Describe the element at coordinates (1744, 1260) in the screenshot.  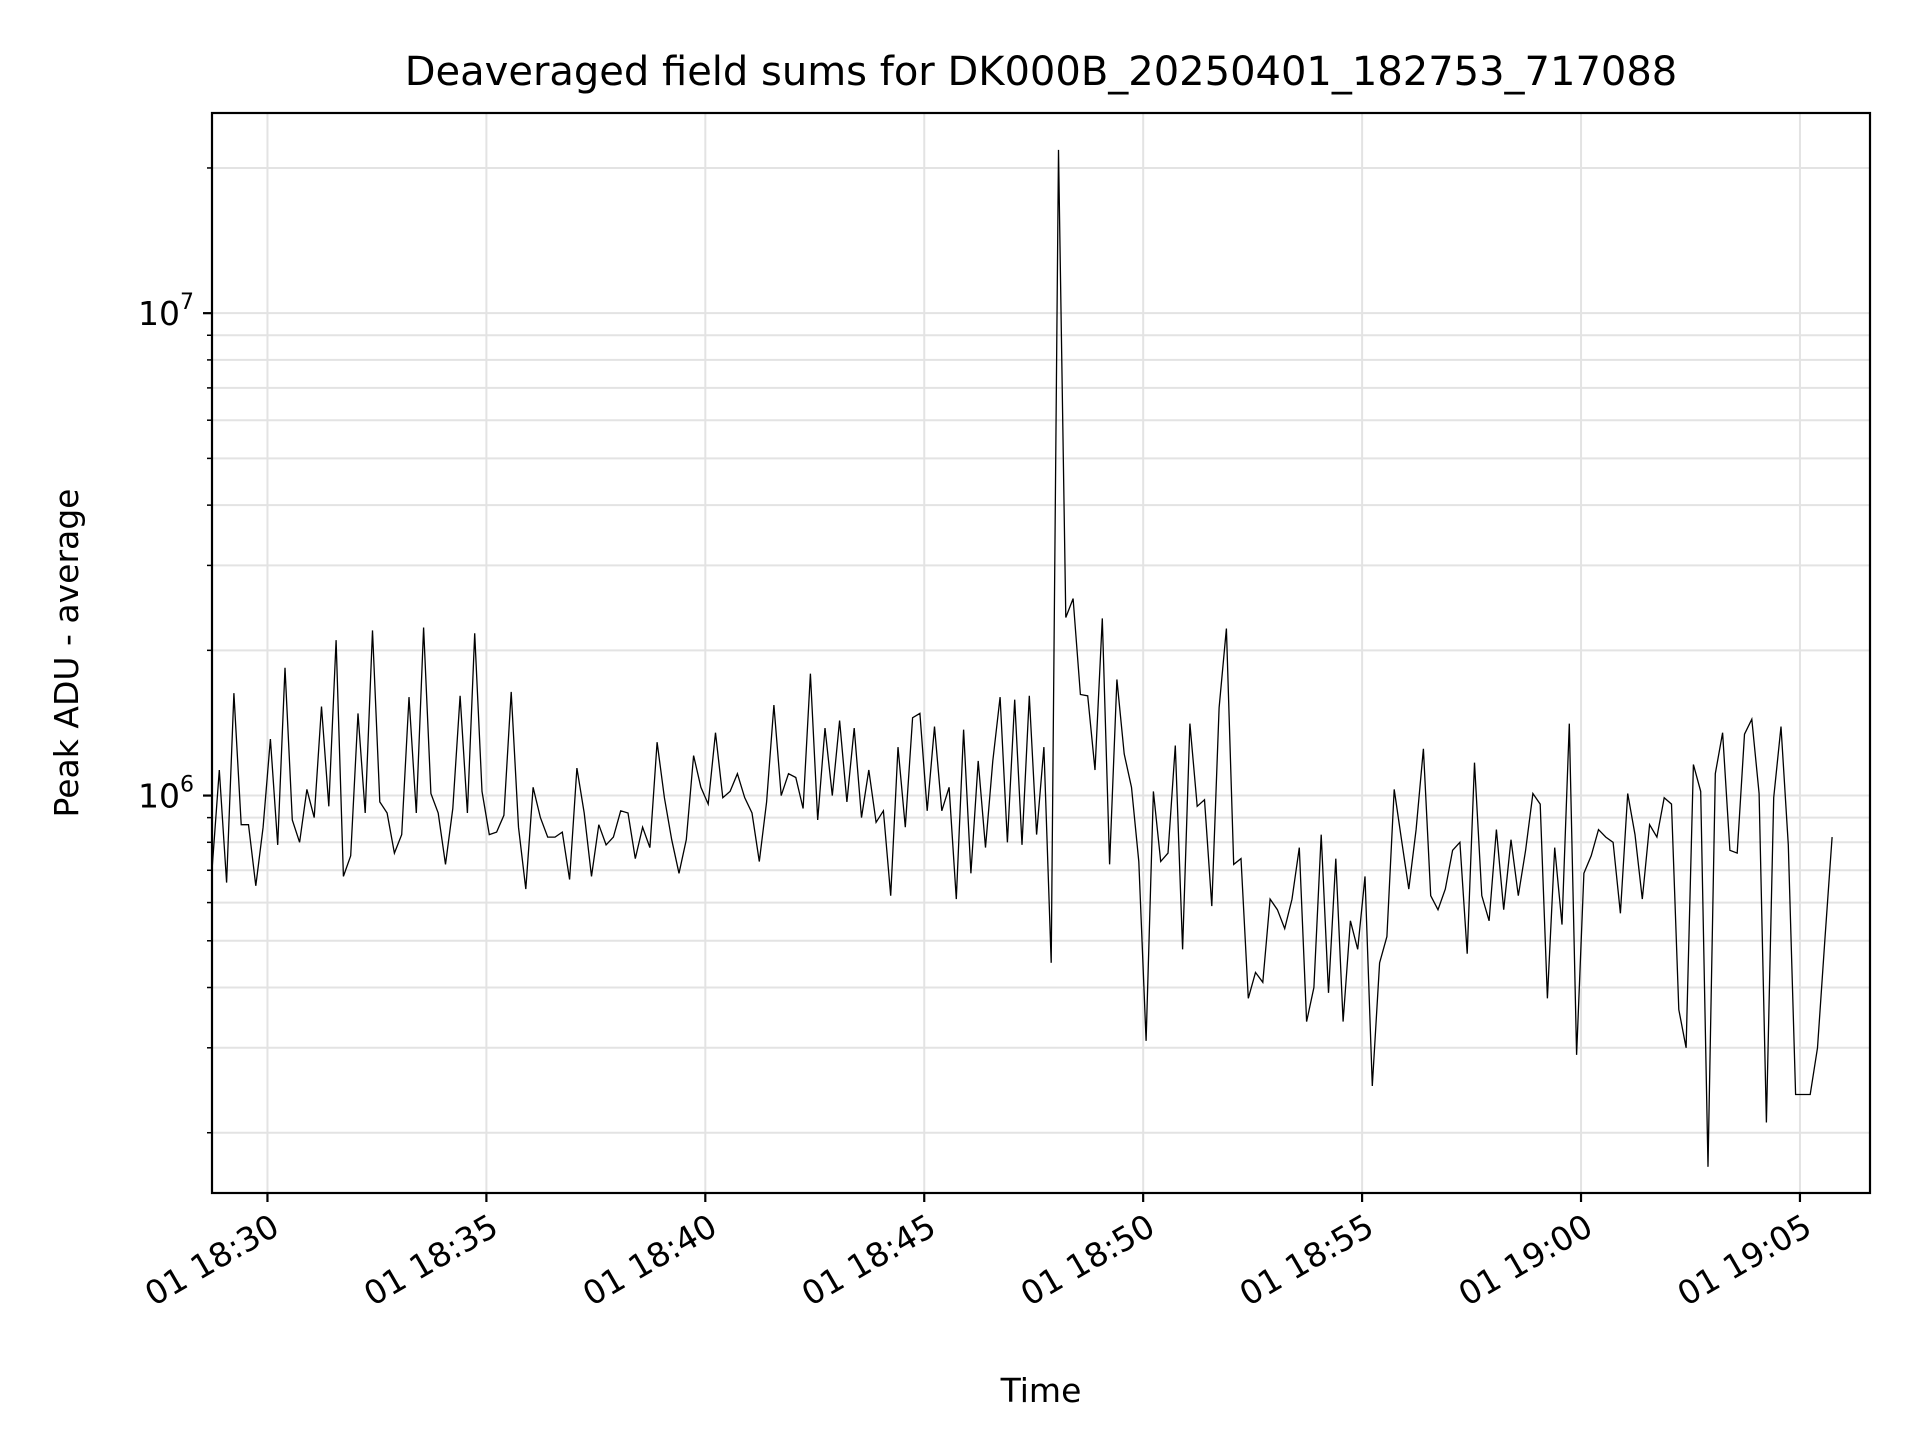
I see `x-tick-label: 01 19:05` at that location.